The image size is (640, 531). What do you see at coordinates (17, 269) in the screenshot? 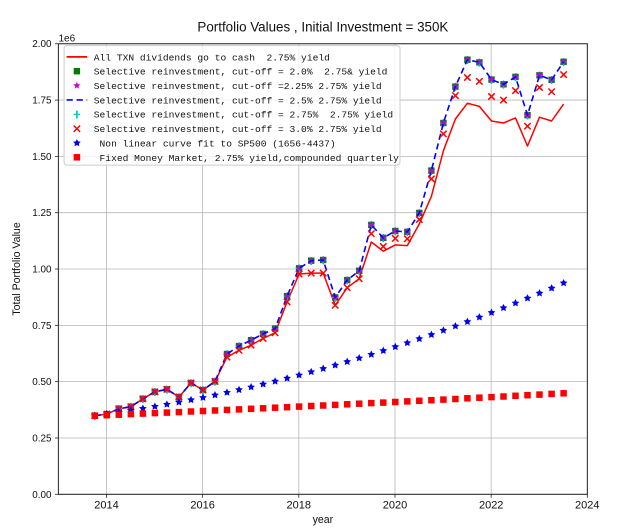
I see `svg-text: Total Portfolio Value` at bounding box center [17, 269].